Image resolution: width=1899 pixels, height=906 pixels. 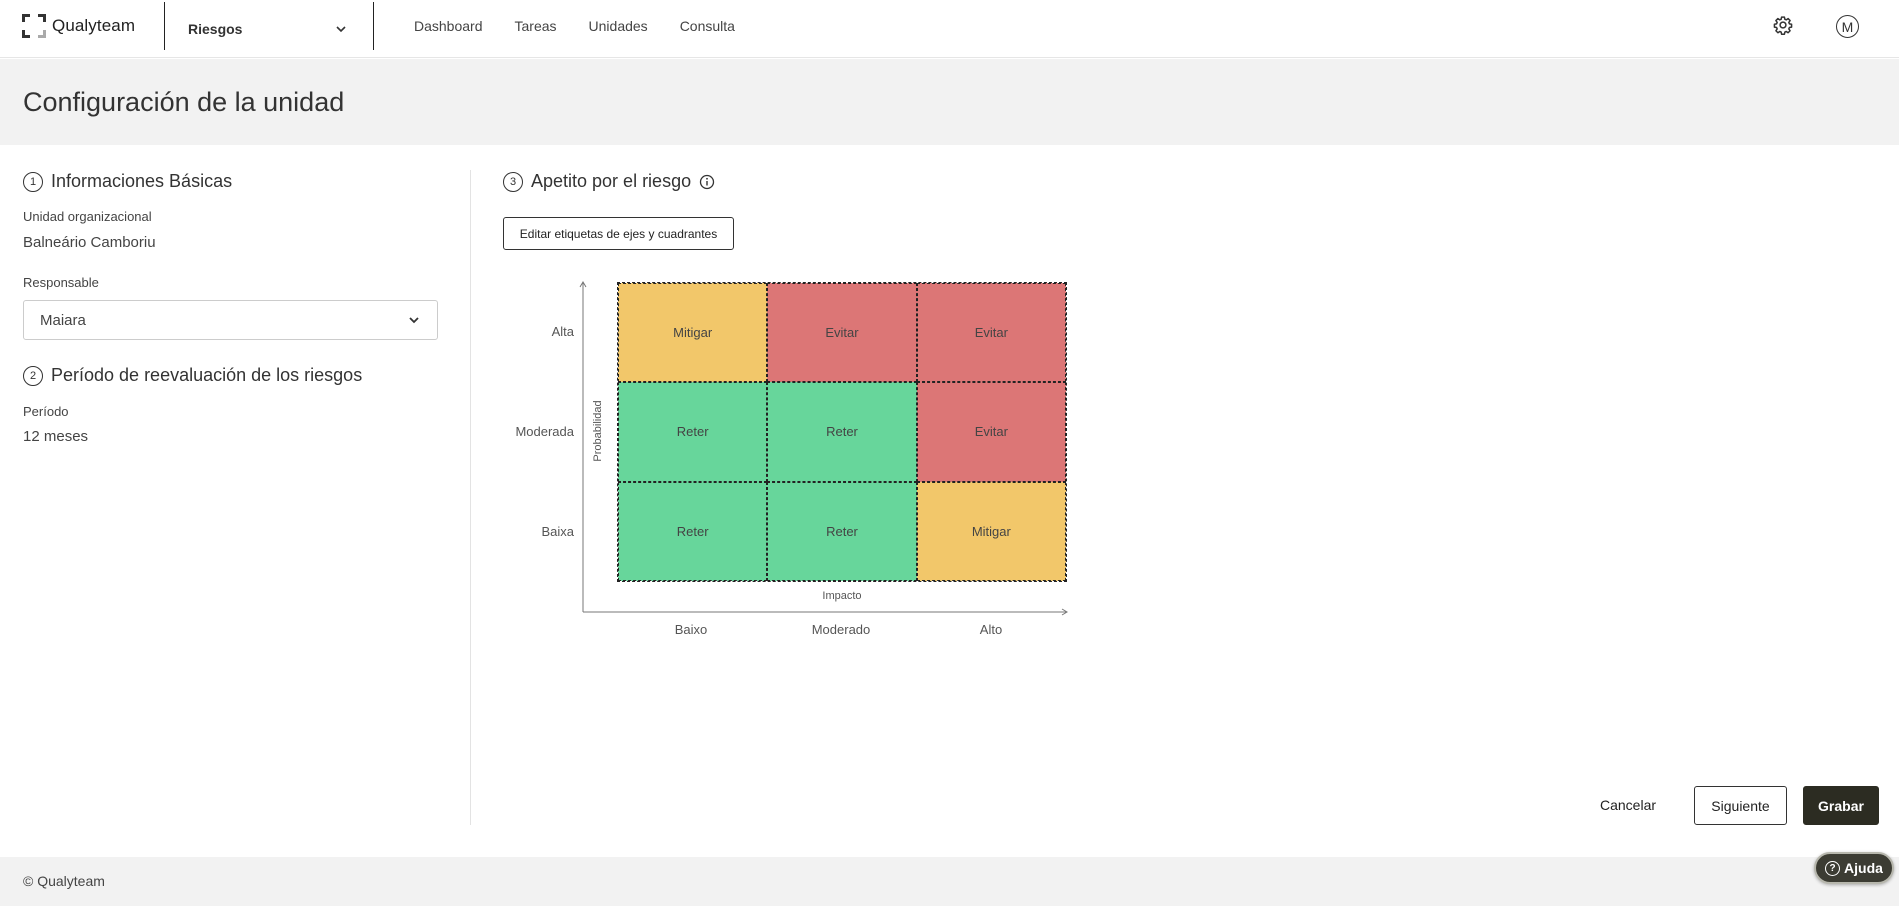 What do you see at coordinates (1740, 805) in the screenshot?
I see `next-button: Siguiente` at bounding box center [1740, 805].